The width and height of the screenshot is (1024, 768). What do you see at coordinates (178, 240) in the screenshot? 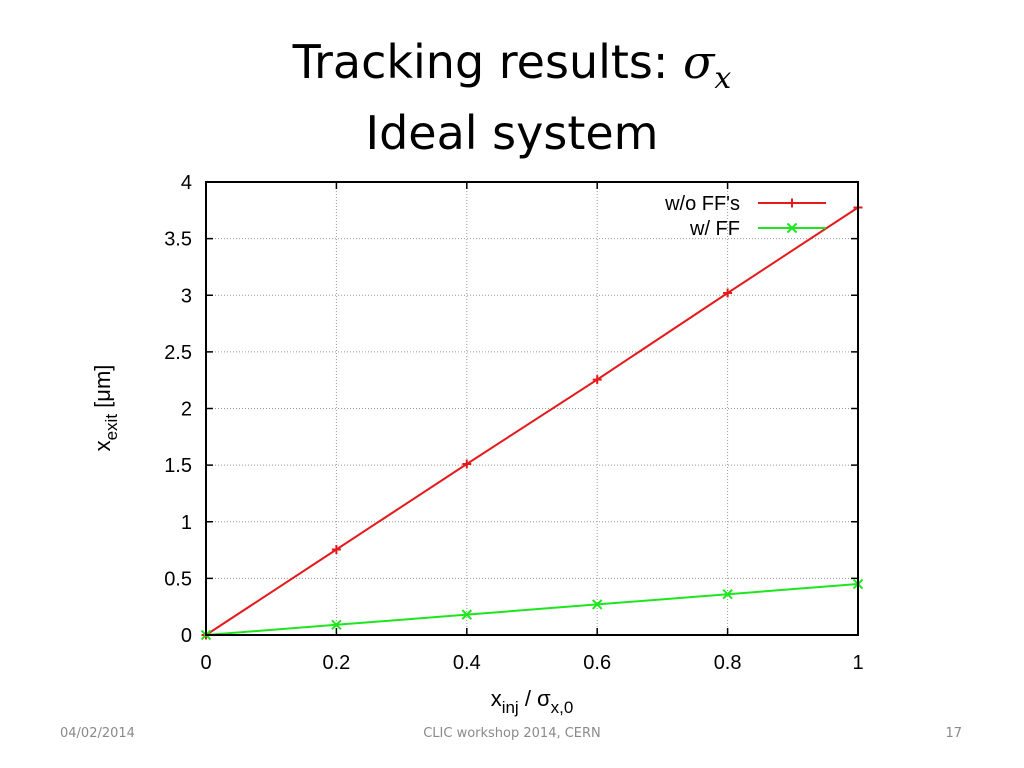
I see `y-tick-label: 3.5` at bounding box center [178, 240].